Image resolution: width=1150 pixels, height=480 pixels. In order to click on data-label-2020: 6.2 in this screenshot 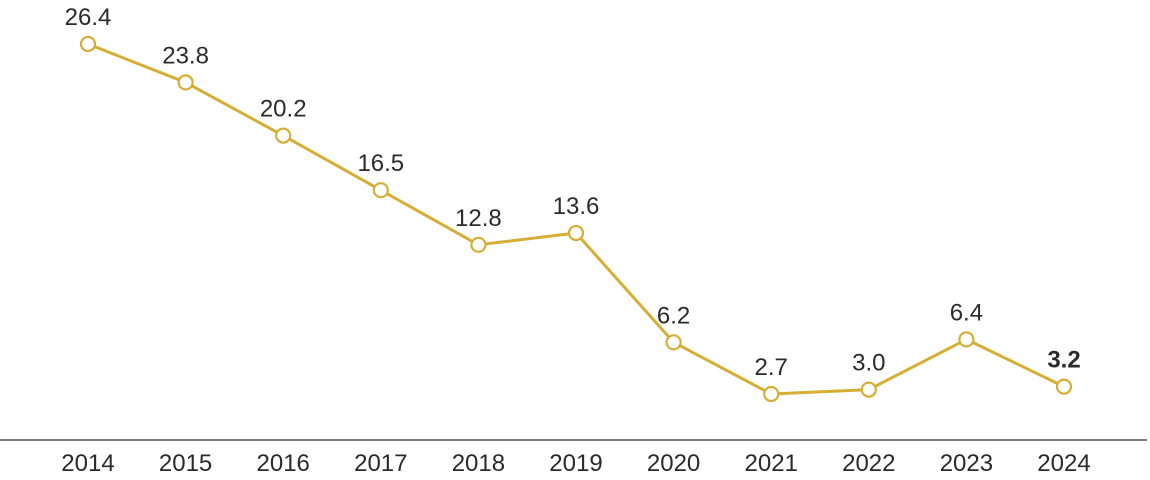, I will do `click(673, 315)`.